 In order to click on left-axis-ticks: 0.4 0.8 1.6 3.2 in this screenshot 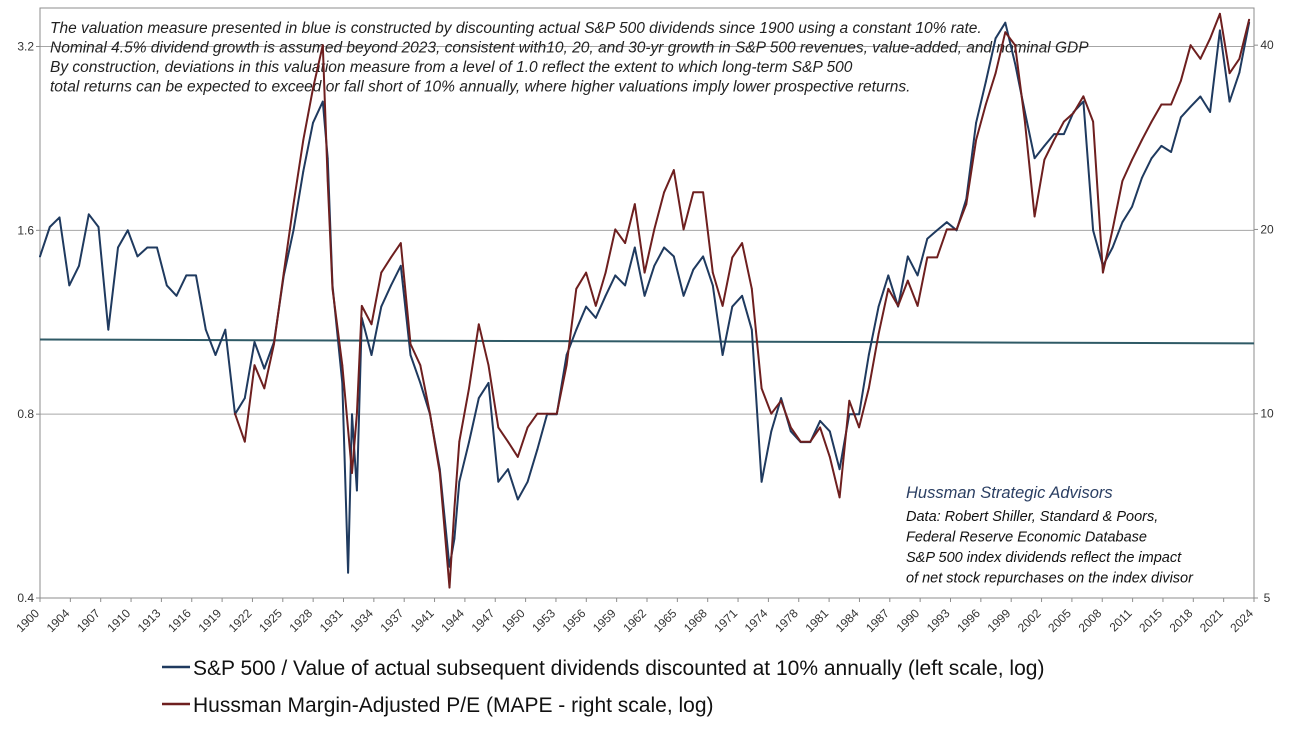, I will do `click(28, 322)`.